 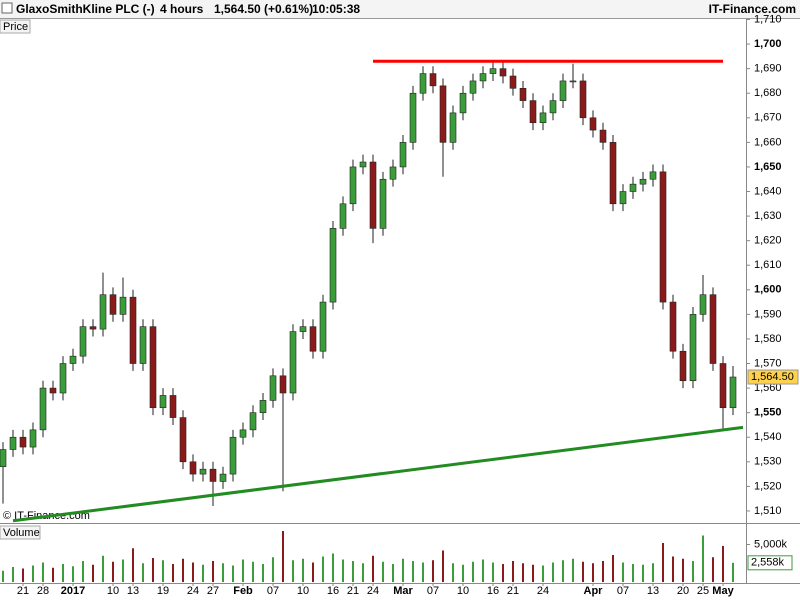 What do you see at coordinates (768, 69) in the screenshot?
I see `y-tick-label: 1,690` at bounding box center [768, 69].